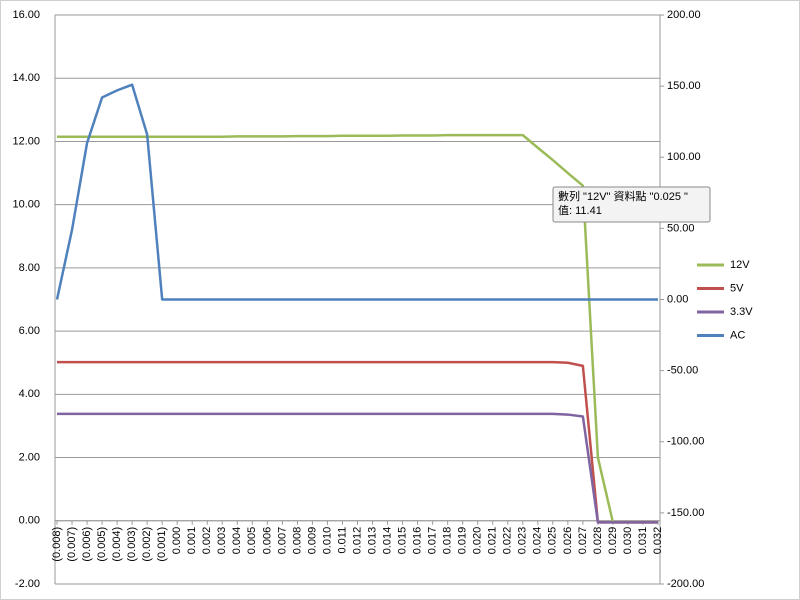 Image resolution: width=800 pixels, height=600 pixels. Describe the element at coordinates (132, 544) in the screenshot. I see `x-tick-label: (0.003)` at that location.